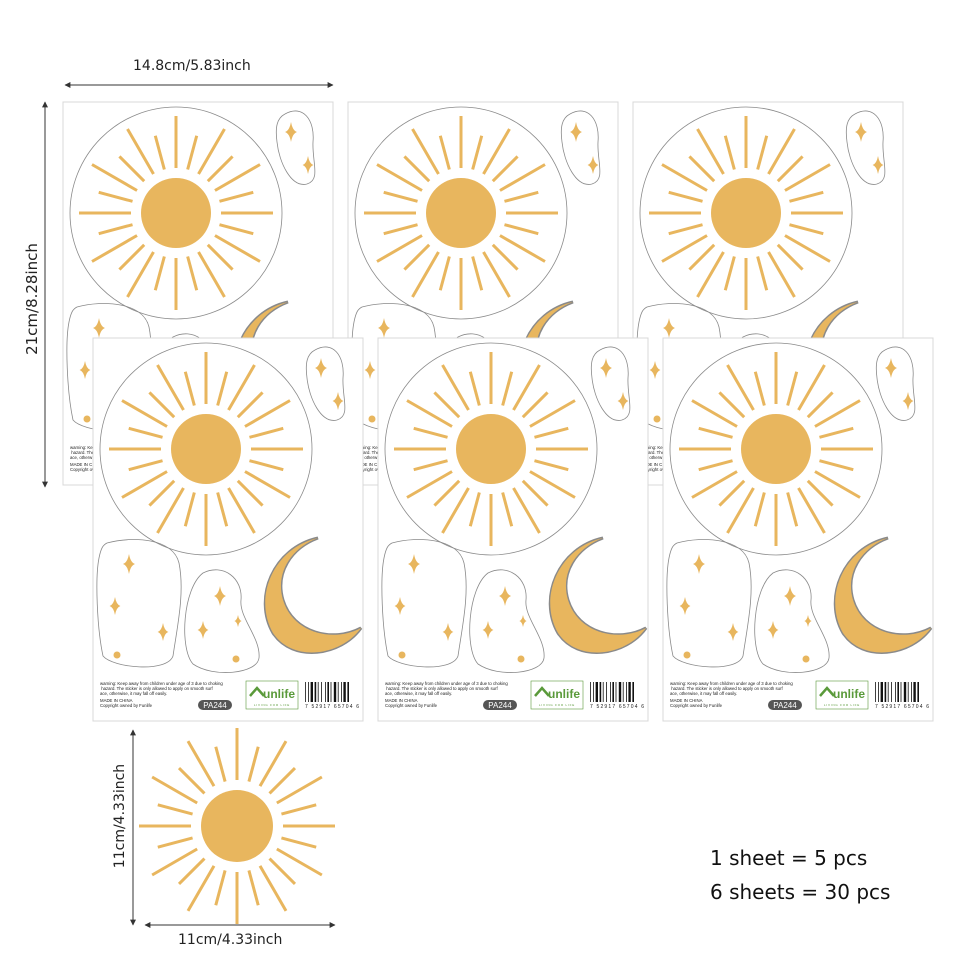 This screenshot has height=960, width=960. What do you see at coordinates (313, 595) in the screenshot?
I see `moon-icon` at bounding box center [313, 595].